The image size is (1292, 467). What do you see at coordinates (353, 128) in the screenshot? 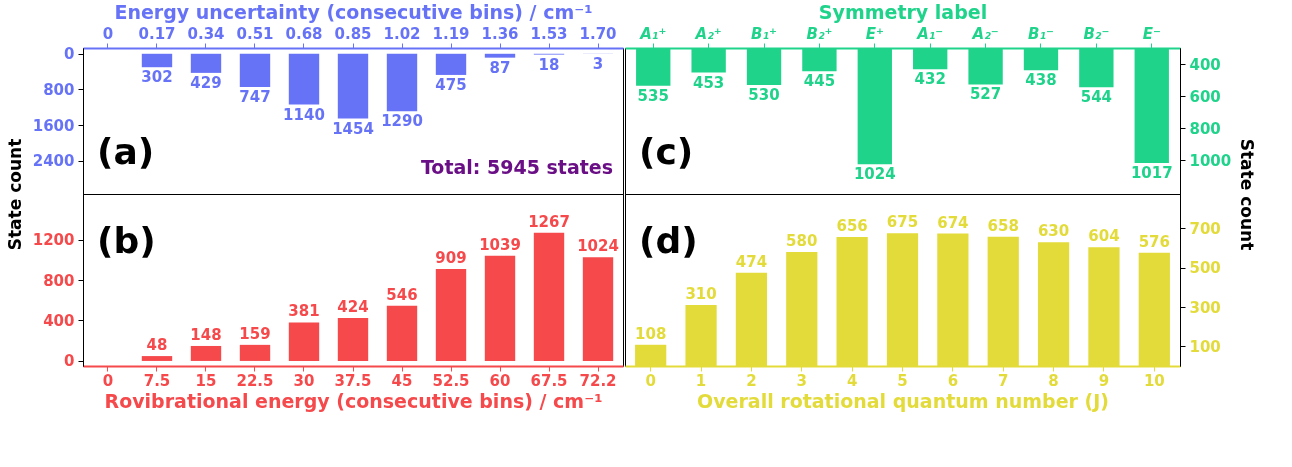
I see `data-label: 1454` at bounding box center [353, 128].